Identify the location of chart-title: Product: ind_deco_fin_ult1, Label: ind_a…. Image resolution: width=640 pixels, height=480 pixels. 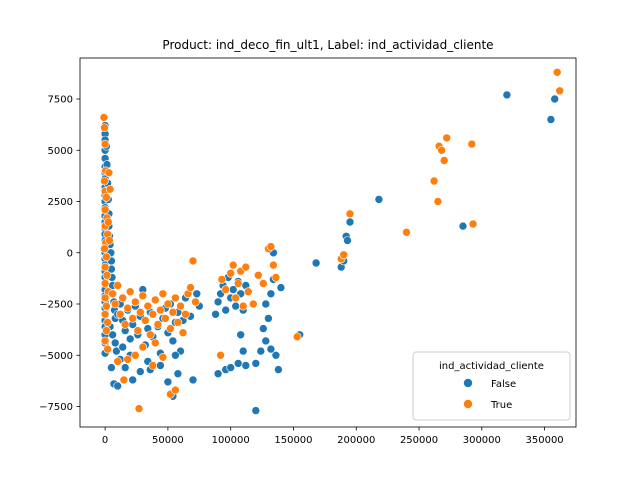
(327, 45).